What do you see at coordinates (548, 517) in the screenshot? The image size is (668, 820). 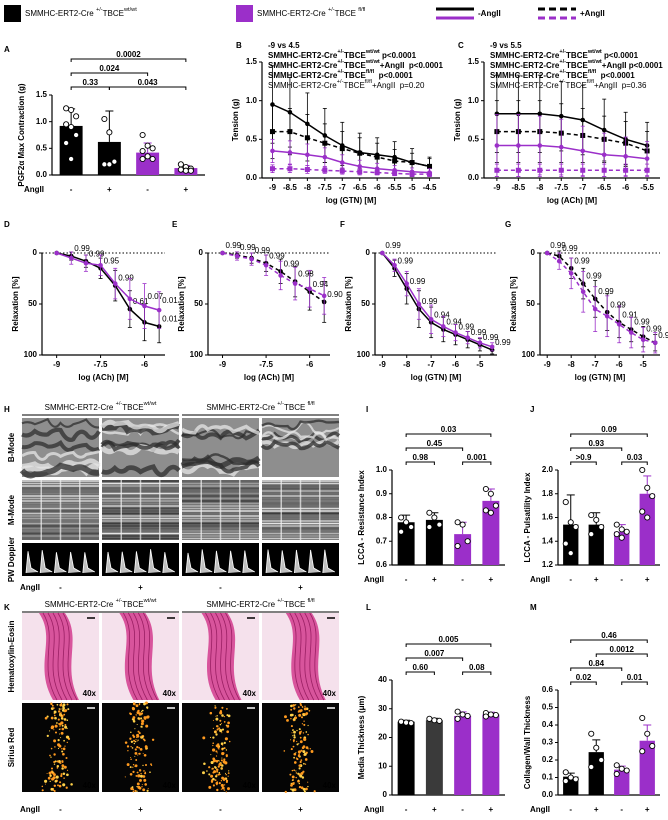 I see `y-tick-label: 1.6` at bounding box center [548, 517].